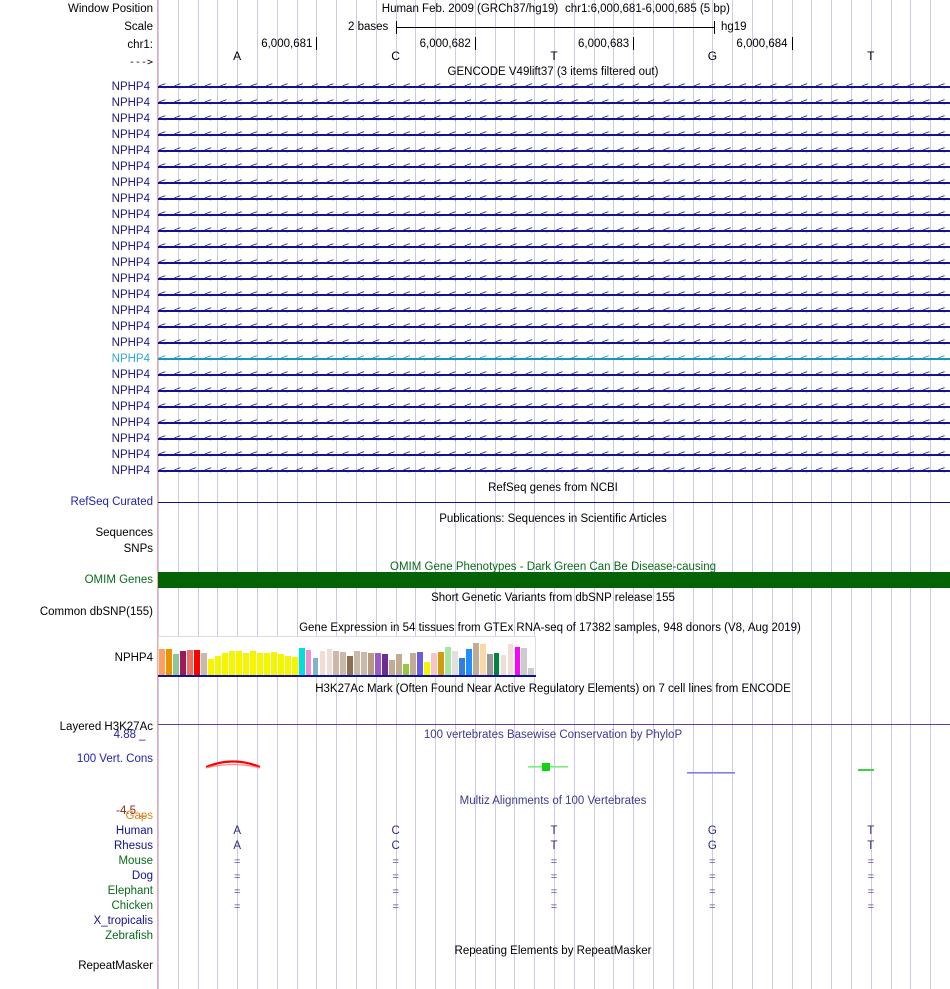  I want to click on gtex-gene-label: NPHP4, so click(133, 658).